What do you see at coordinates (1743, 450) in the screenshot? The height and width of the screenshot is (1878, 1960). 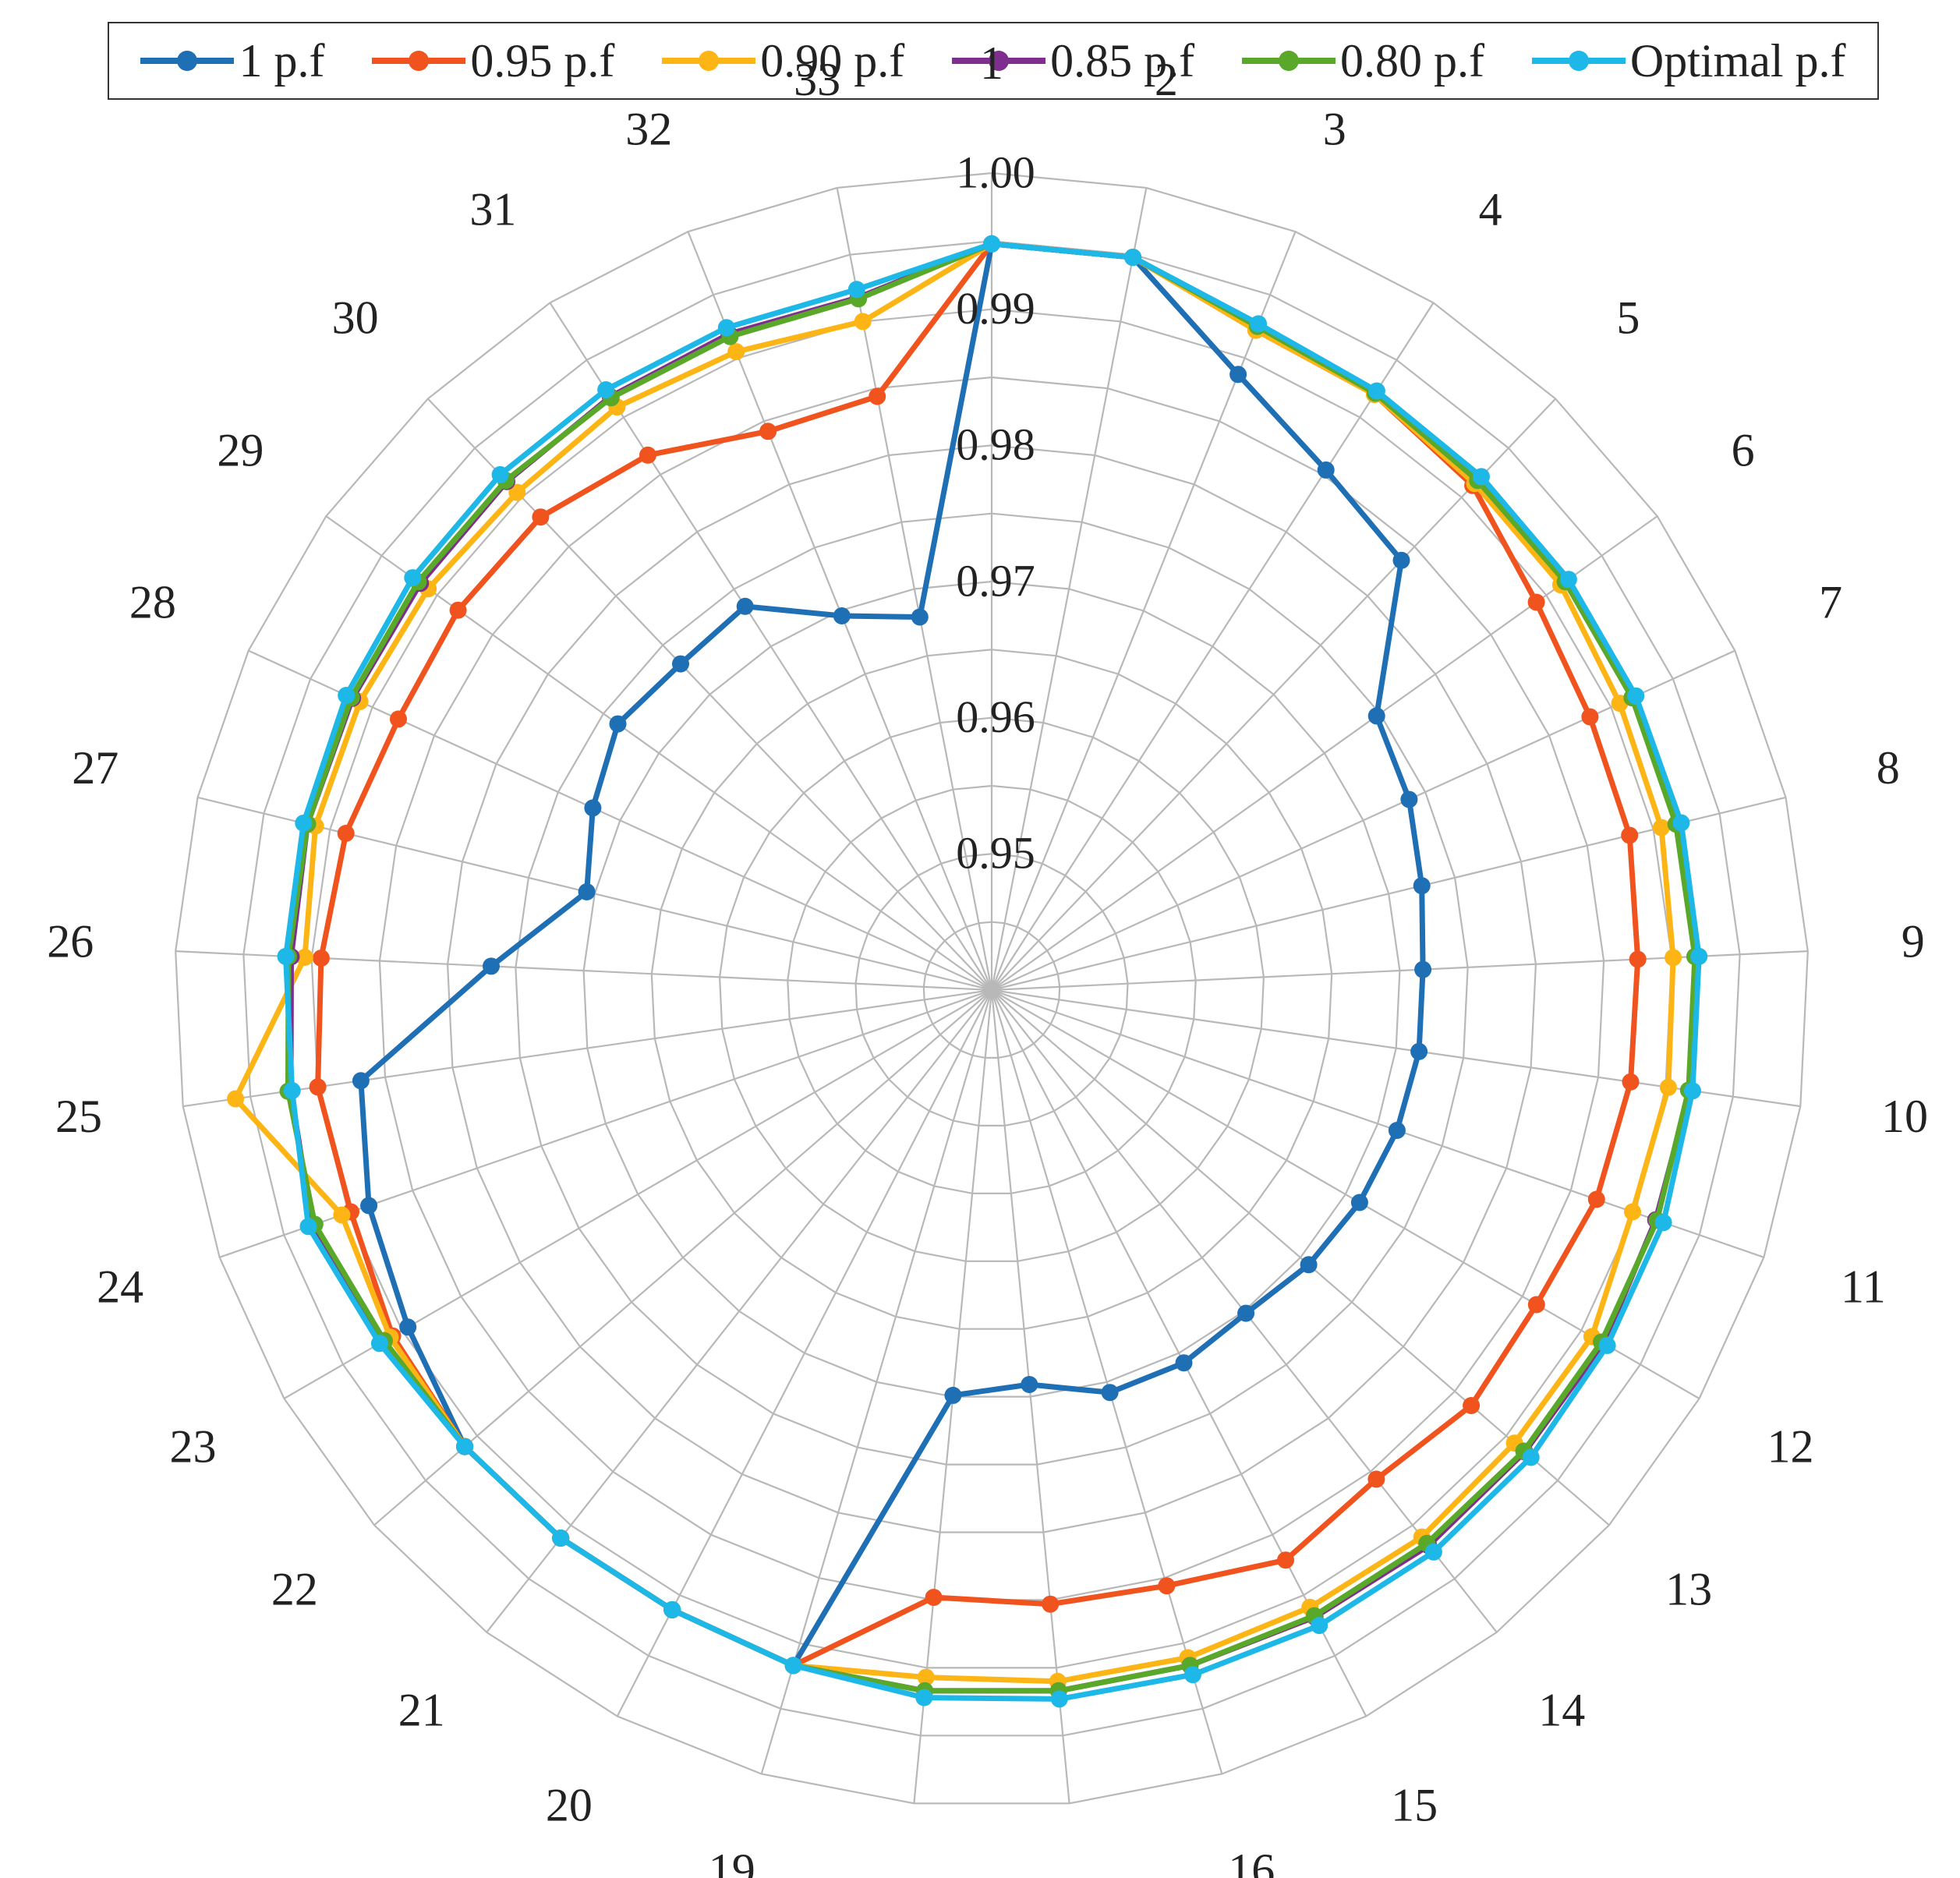 I see `category-label: 6` at bounding box center [1743, 450].